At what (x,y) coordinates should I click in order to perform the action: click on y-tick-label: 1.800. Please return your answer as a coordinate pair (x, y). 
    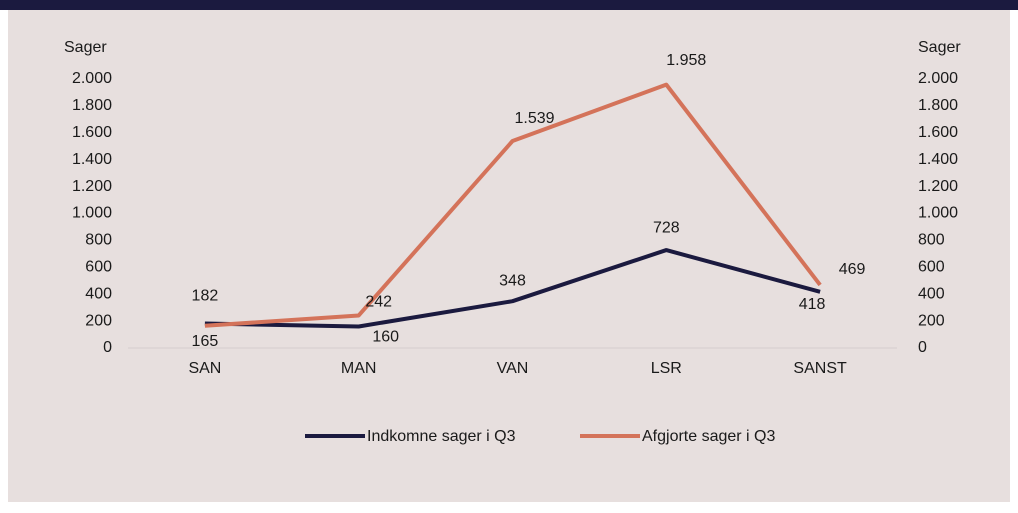
    Looking at the image, I should click on (92, 105).